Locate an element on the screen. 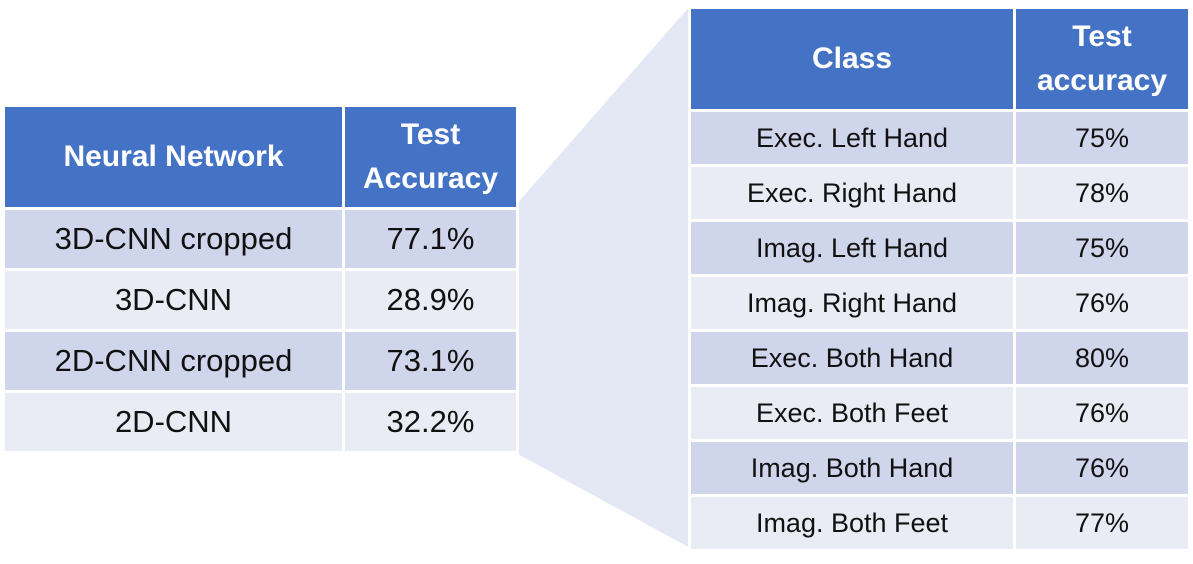 The image size is (1193, 564). table-row: 2D-CNN cropped 73.1% is located at coordinates (260, 361).